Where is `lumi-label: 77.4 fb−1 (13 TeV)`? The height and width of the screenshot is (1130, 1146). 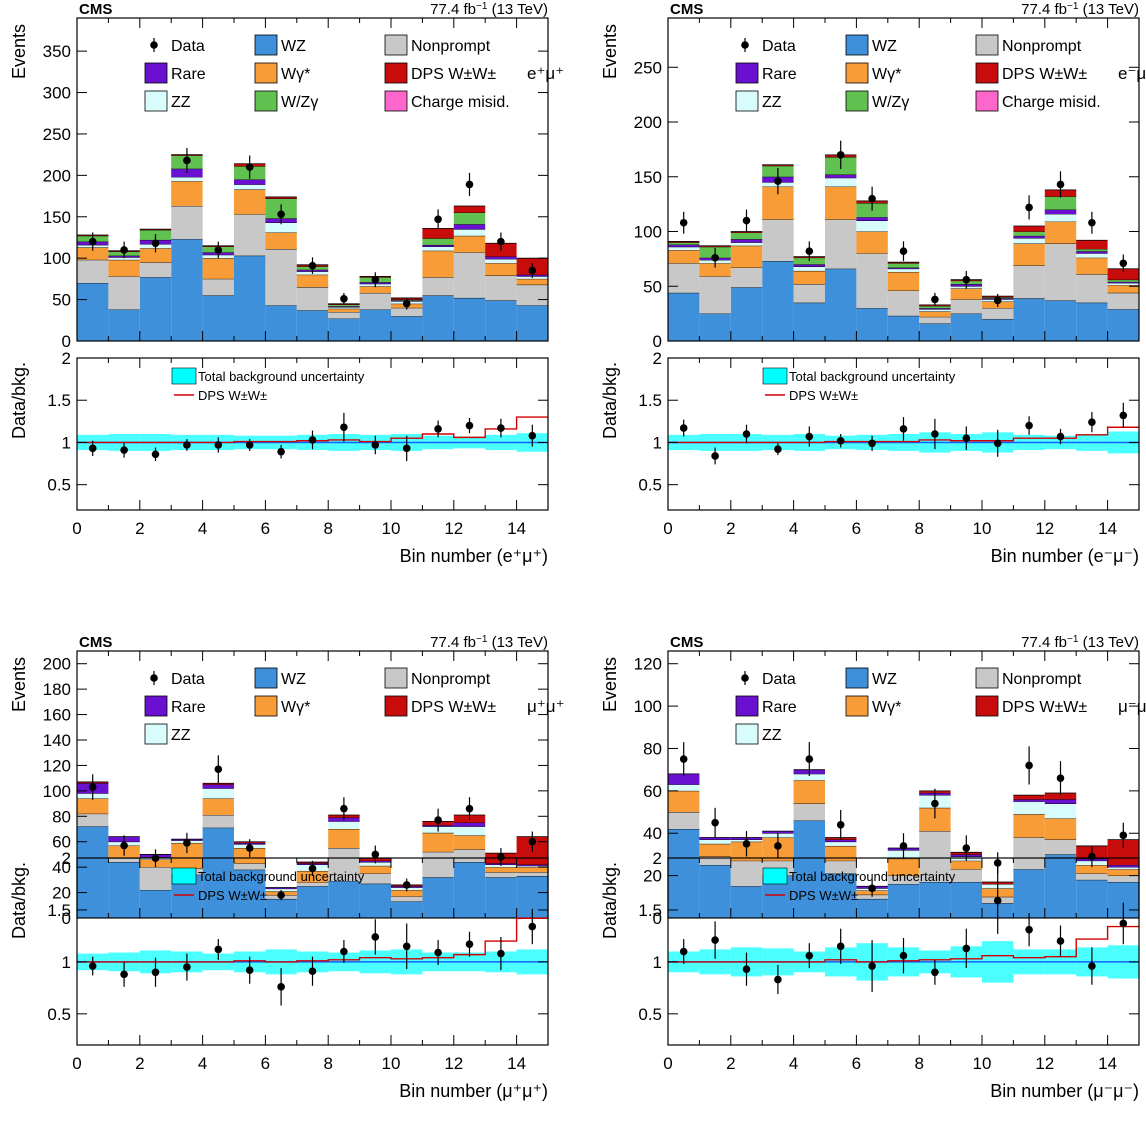 lumi-label: 77.4 fb−1 (13 TeV) is located at coordinates (1080, 643).